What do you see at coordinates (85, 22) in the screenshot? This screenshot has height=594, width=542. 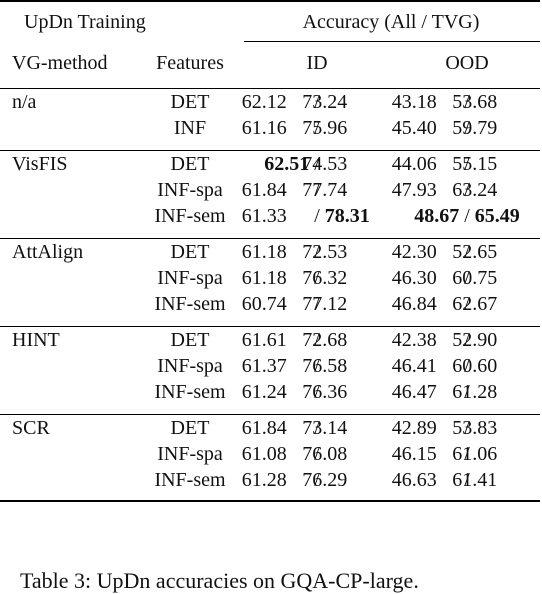 I see `header-group-training: UpDn Training` at bounding box center [85, 22].